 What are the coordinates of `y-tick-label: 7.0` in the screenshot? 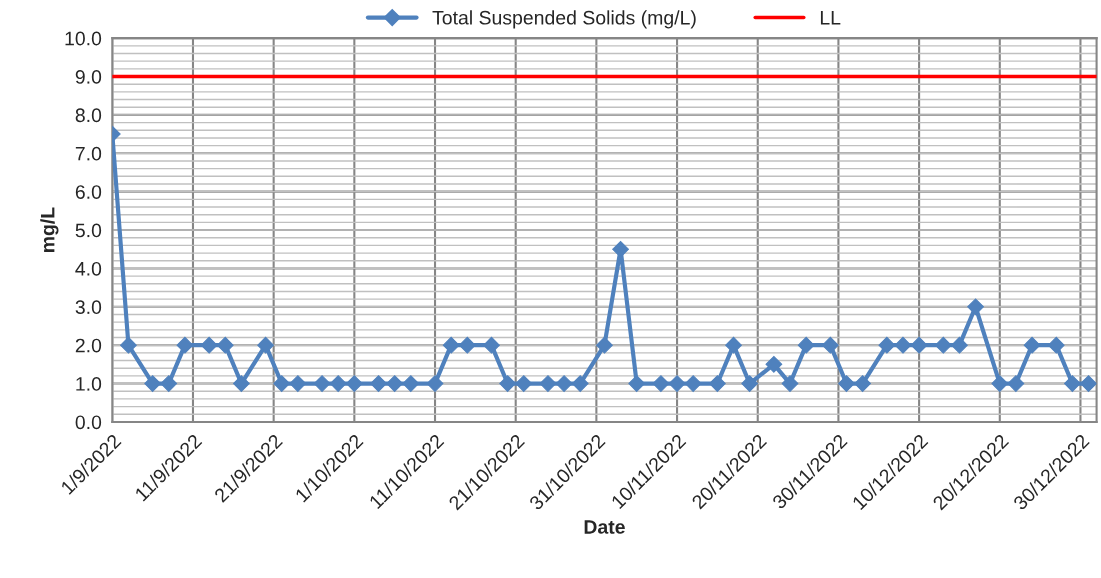 It's located at (88, 153).